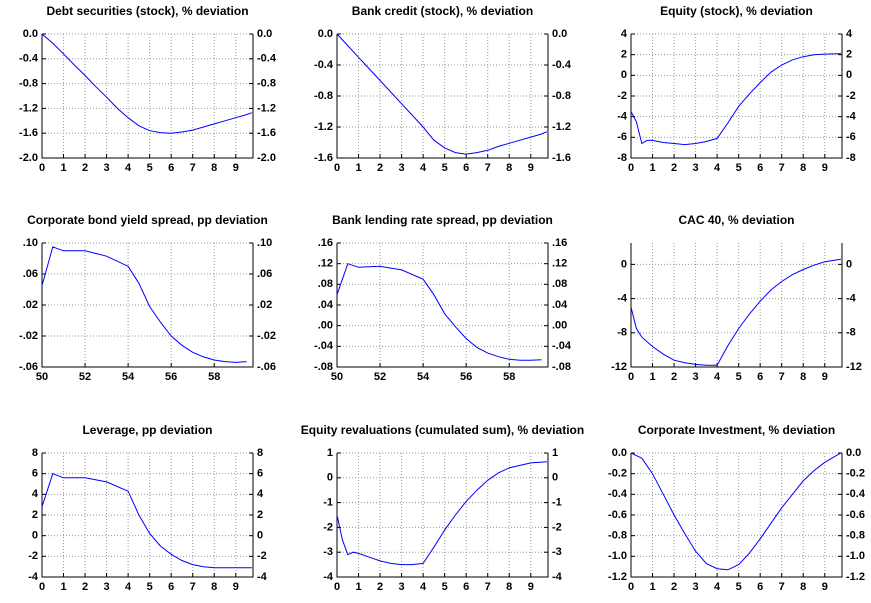 The width and height of the screenshot is (871, 603). I want to click on y-tick-label: -.06, so click(28, 367).